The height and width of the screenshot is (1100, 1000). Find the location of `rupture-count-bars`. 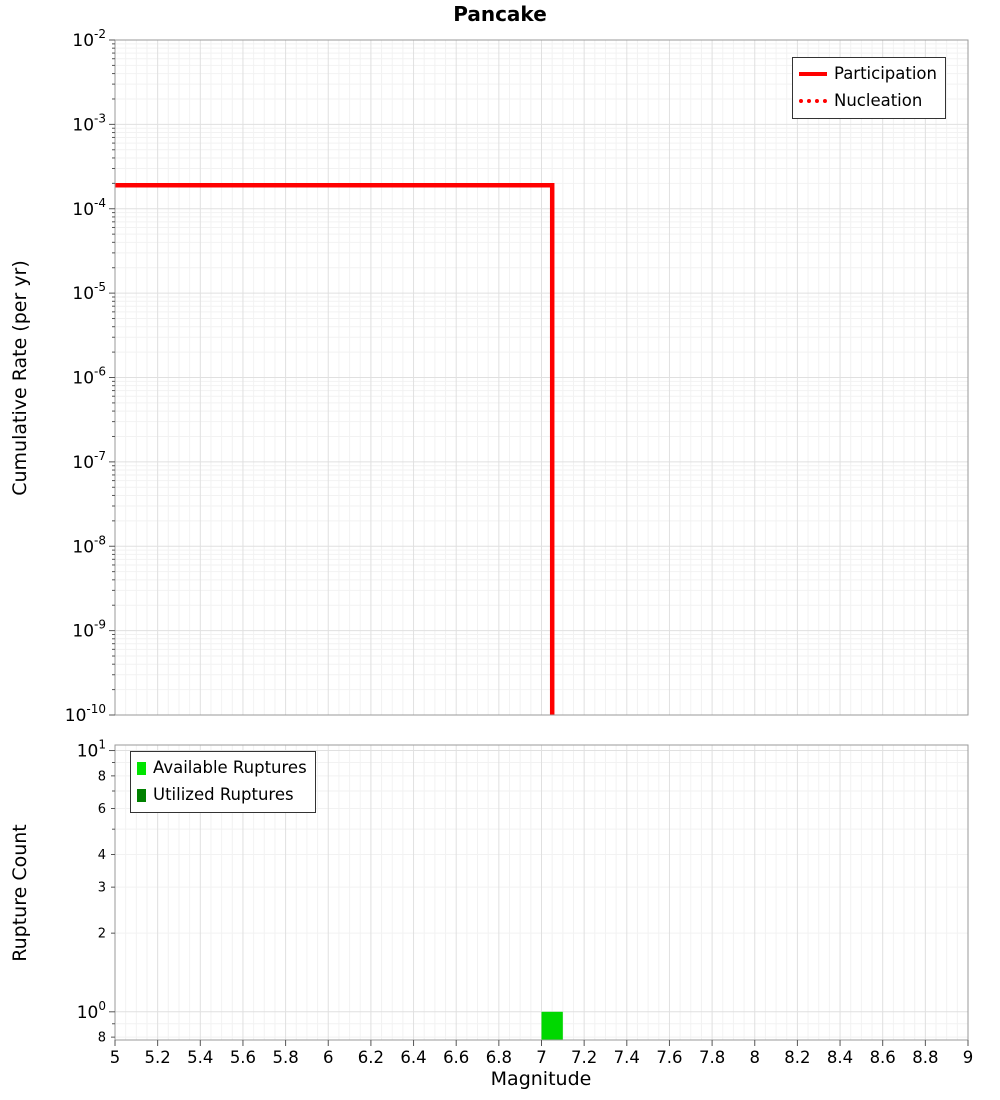

rupture-count-bars is located at coordinates (552, 1025).